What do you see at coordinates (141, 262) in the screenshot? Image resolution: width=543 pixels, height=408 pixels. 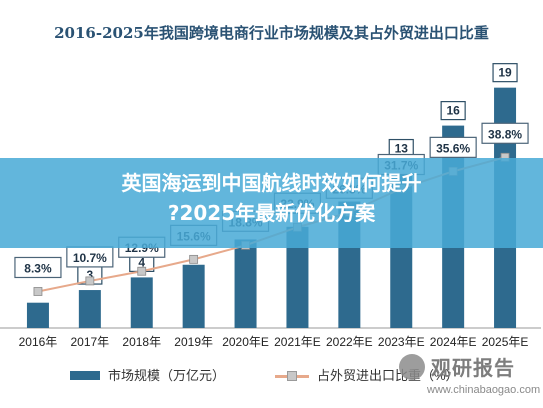 I see `bar-value-label-2: 4` at bounding box center [141, 262].